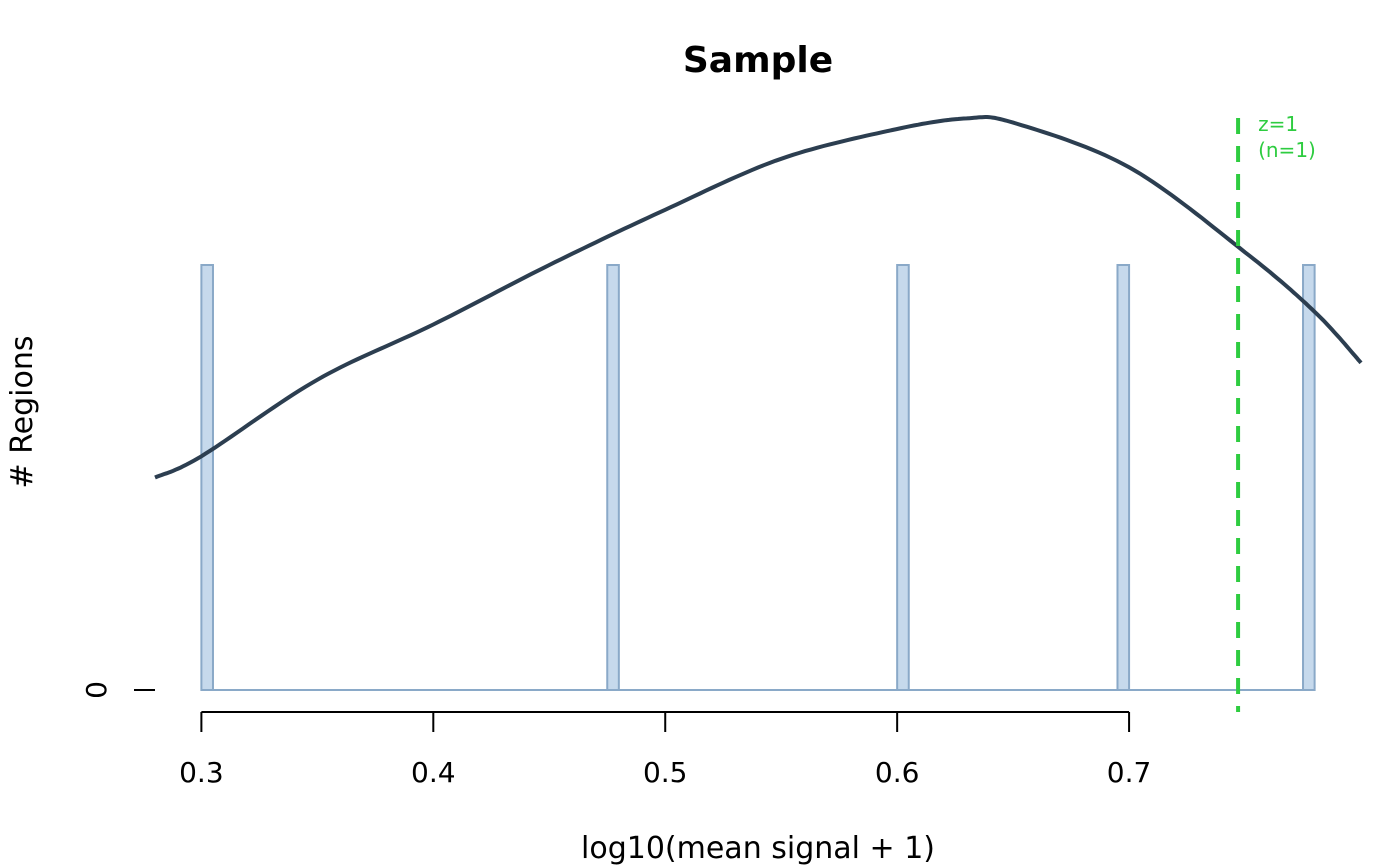  What do you see at coordinates (897, 772) in the screenshot?
I see `x-tick-label: 0.6` at bounding box center [897, 772].